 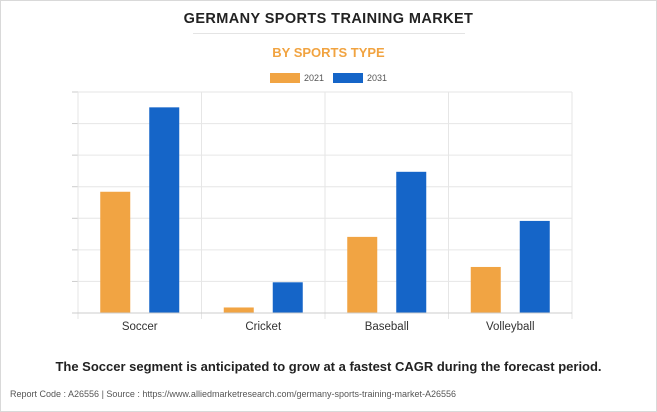 What do you see at coordinates (348, 78) in the screenshot?
I see `legend-swatch-2031` at bounding box center [348, 78].